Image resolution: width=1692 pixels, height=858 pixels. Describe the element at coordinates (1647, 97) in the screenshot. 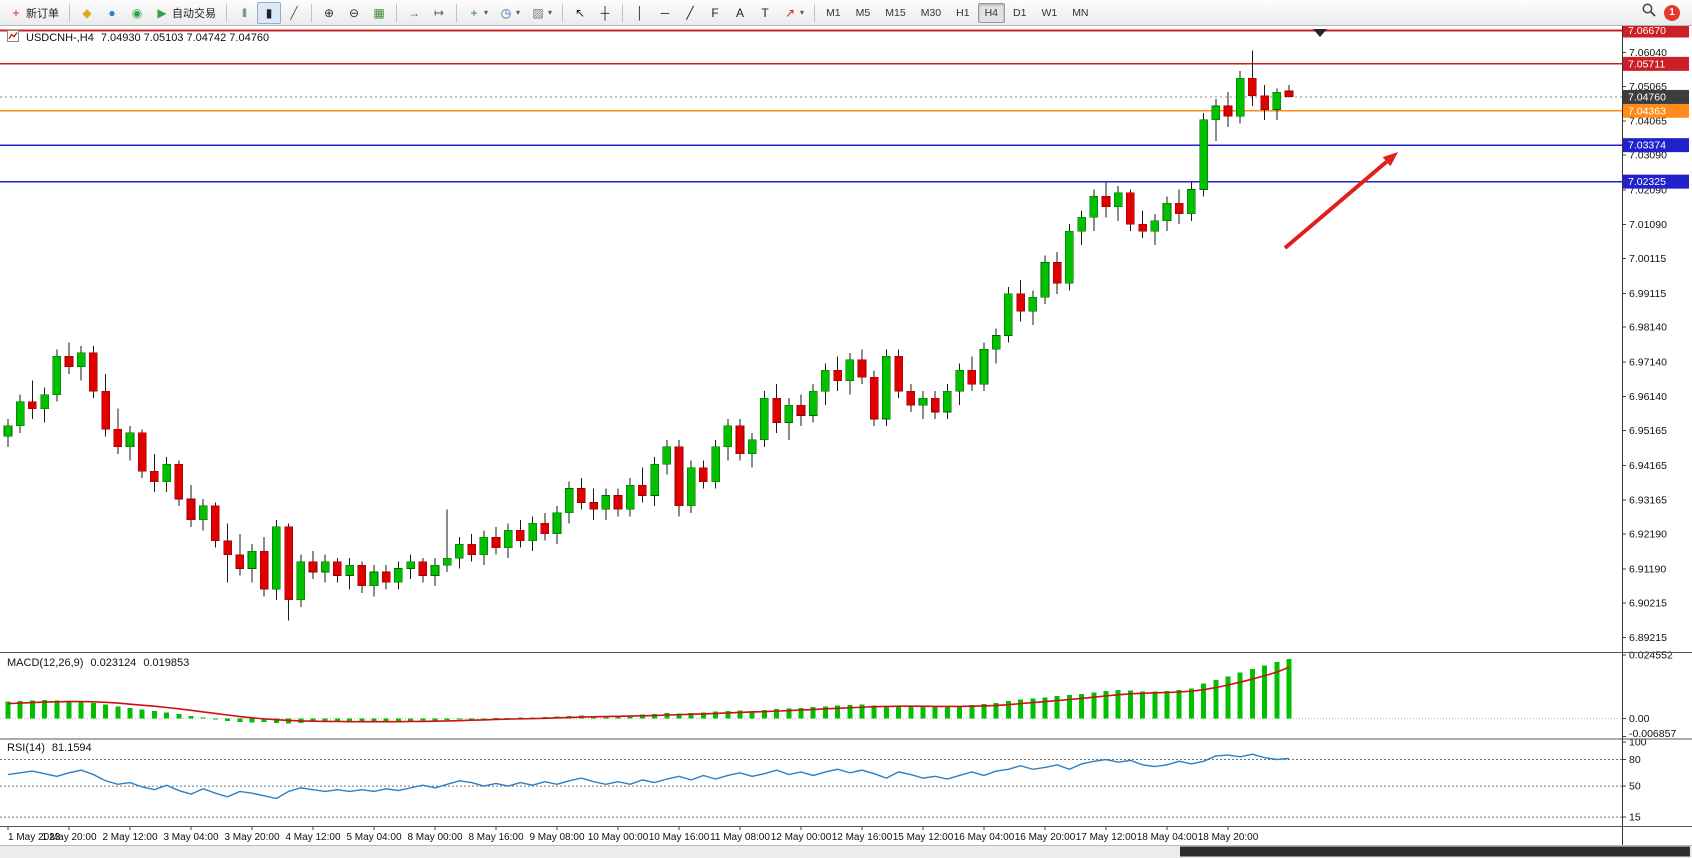

I see `svg-text: 7.04760` at that location.